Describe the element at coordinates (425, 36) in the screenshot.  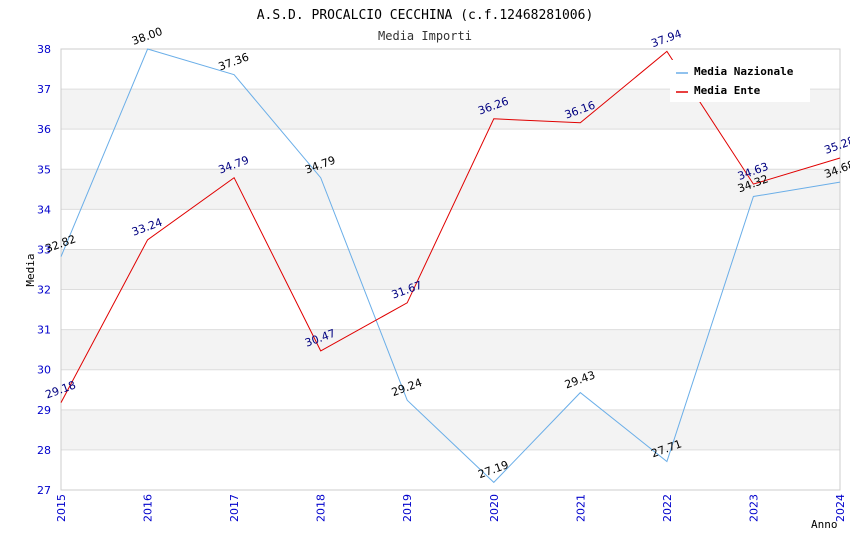
I see `chart-subtitle: Media Importi` at that location.